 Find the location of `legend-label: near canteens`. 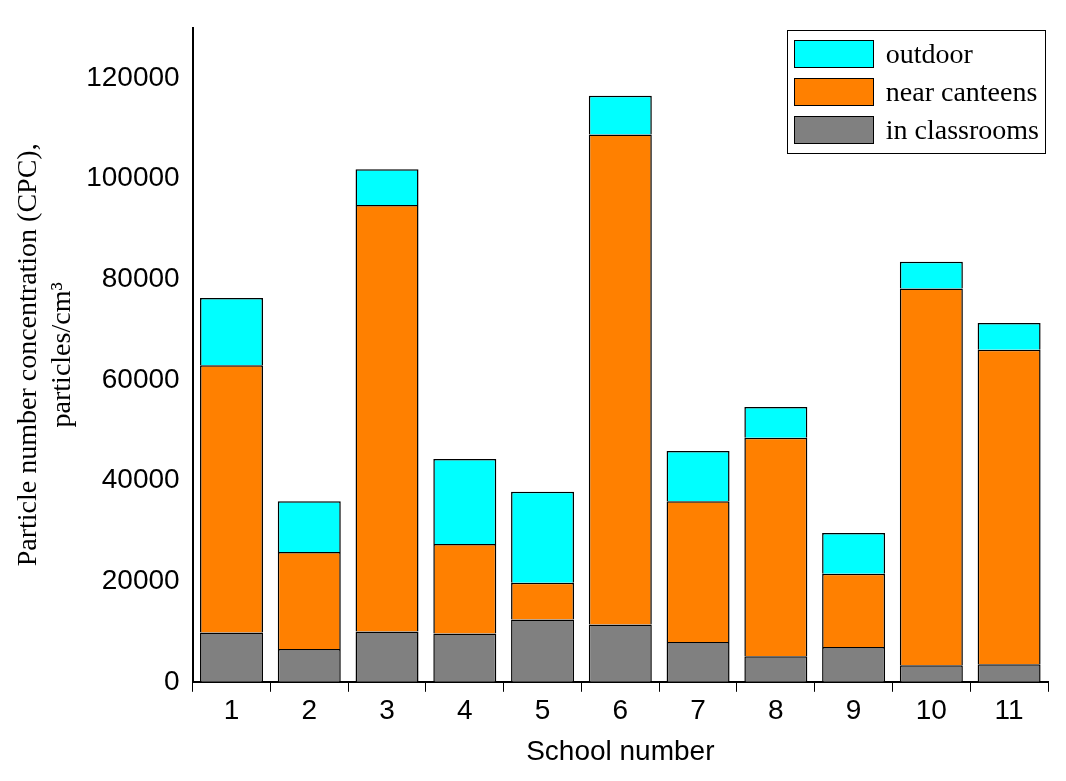

legend-label: near canteens is located at coordinates (961, 91).